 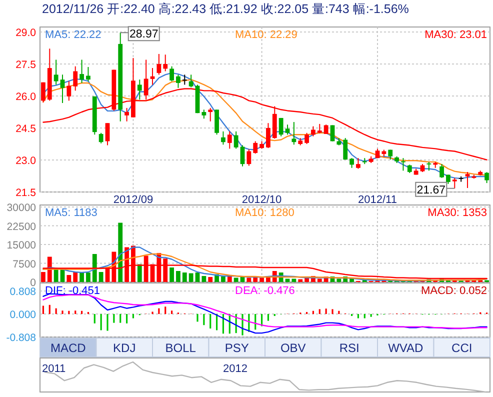 I want to click on text: CCI, so click(x=462, y=348).